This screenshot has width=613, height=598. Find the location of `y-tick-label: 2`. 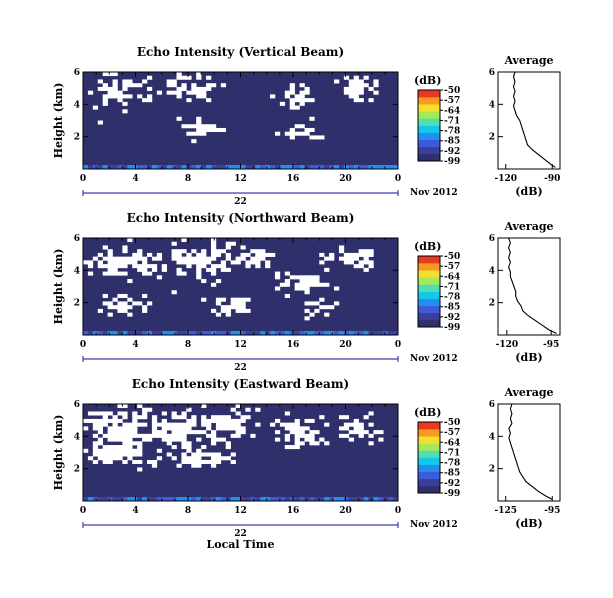

y-tick-label: 2 is located at coordinates (77, 470).